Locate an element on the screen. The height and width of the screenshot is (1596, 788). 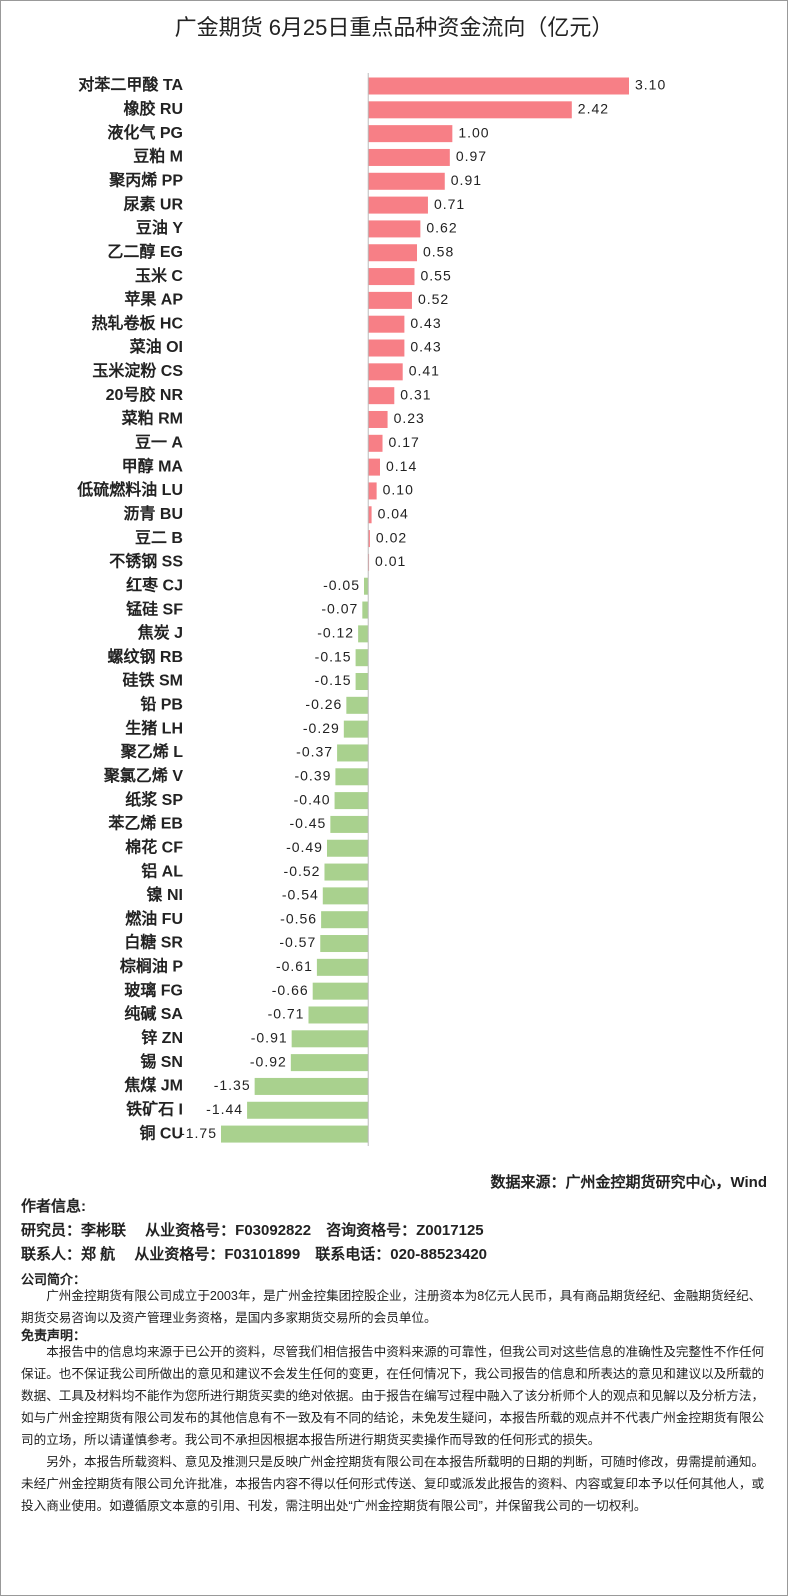
value-label: -0.40 is located at coordinates (312, 799).